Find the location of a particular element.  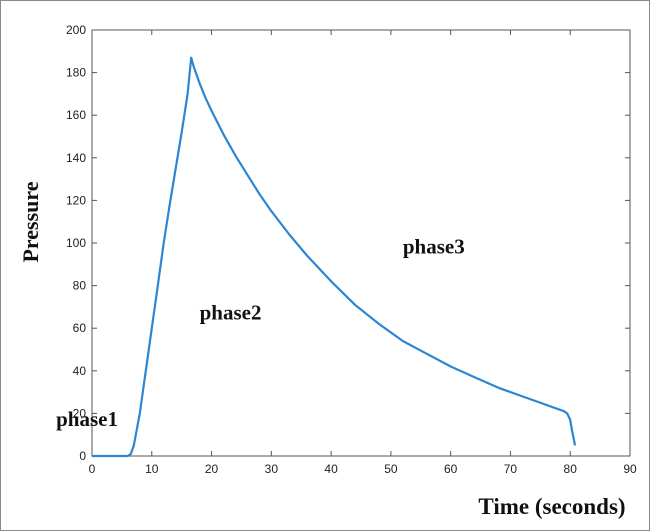

x-tick-label: 80 is located at coordinates (571, 469).